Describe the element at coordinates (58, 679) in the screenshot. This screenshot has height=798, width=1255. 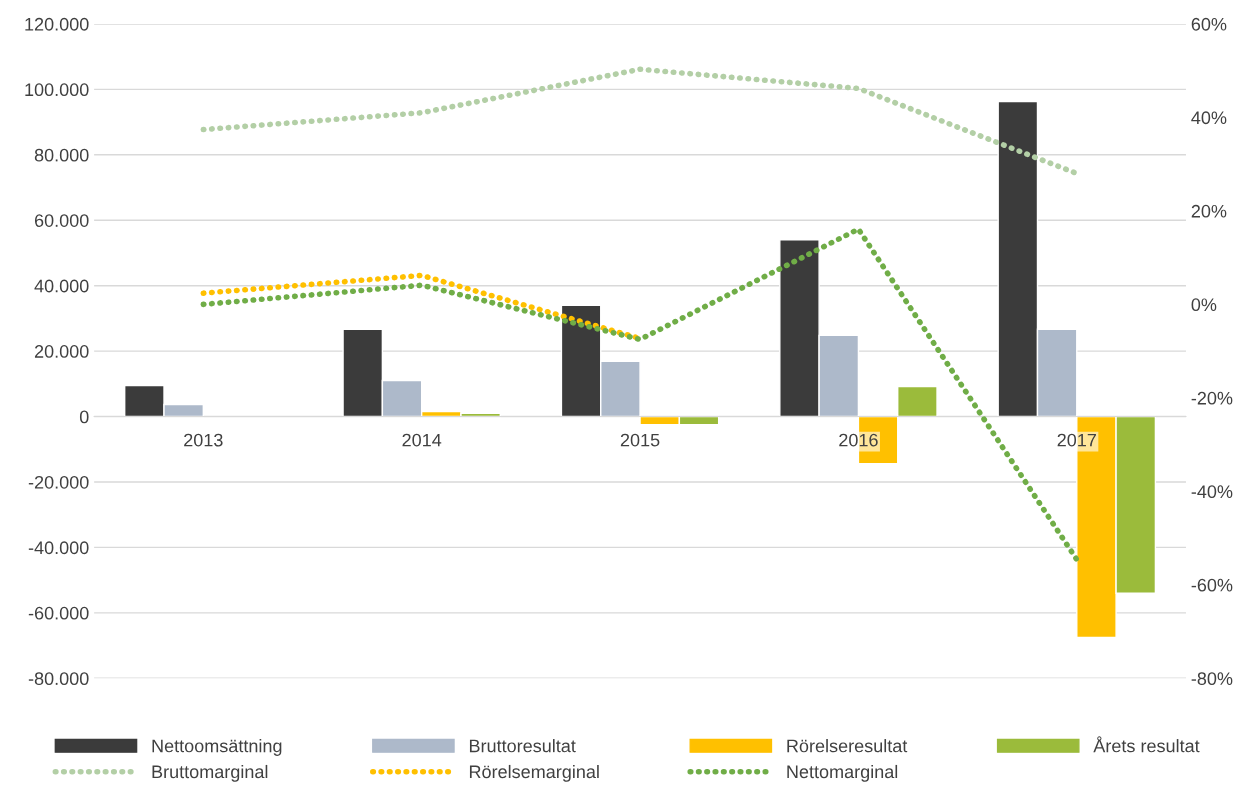
I see `y-tick-label: -80.000` at that location.